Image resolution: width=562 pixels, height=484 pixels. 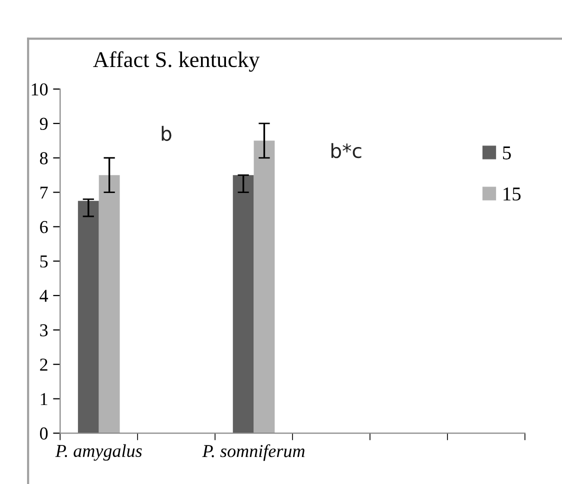 What do you see at coordinates (44, 192) in the screenshot?
I see `y-tick-label: 7` at bounding box center [44, 192].